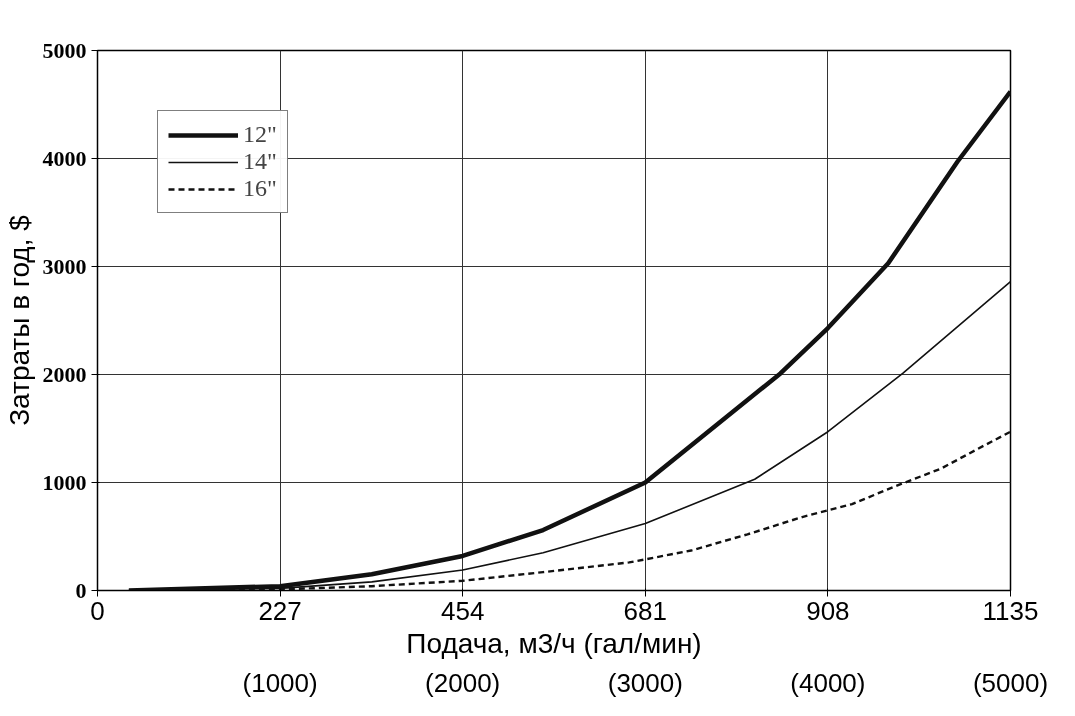  Describe the element at coordinates (81, 590) in the screenshot. I see `y-tick-label: 0` at that location.